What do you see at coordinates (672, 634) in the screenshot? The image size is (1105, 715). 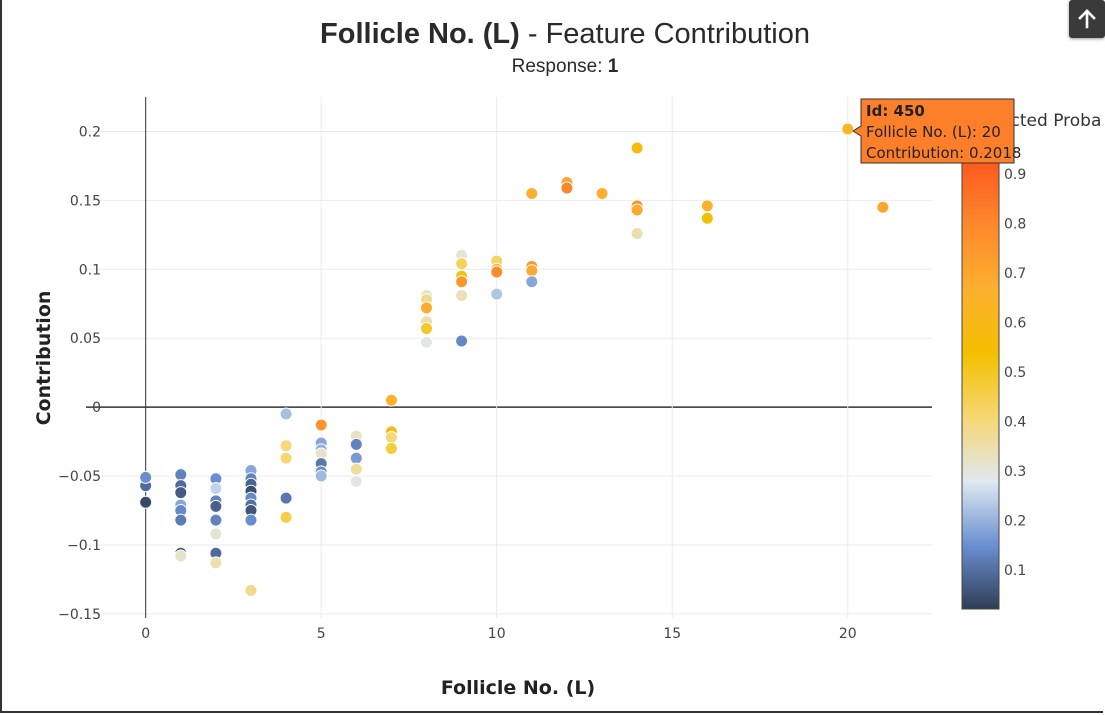 I see `x-tick-label: 15` at bounding box center [672, 634].